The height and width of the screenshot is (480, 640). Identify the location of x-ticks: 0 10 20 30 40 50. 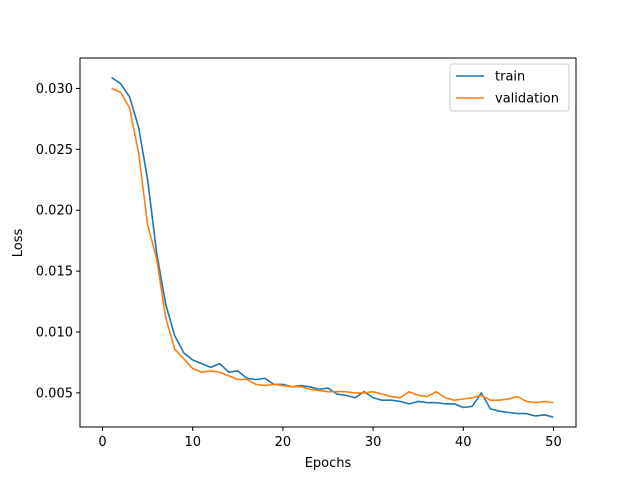
(330, 438).